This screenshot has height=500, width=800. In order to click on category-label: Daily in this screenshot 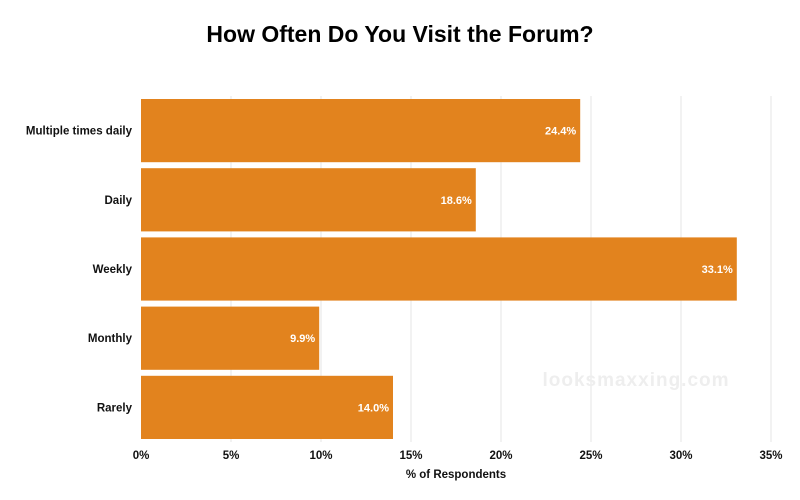, I will do `click(119, 201)`.